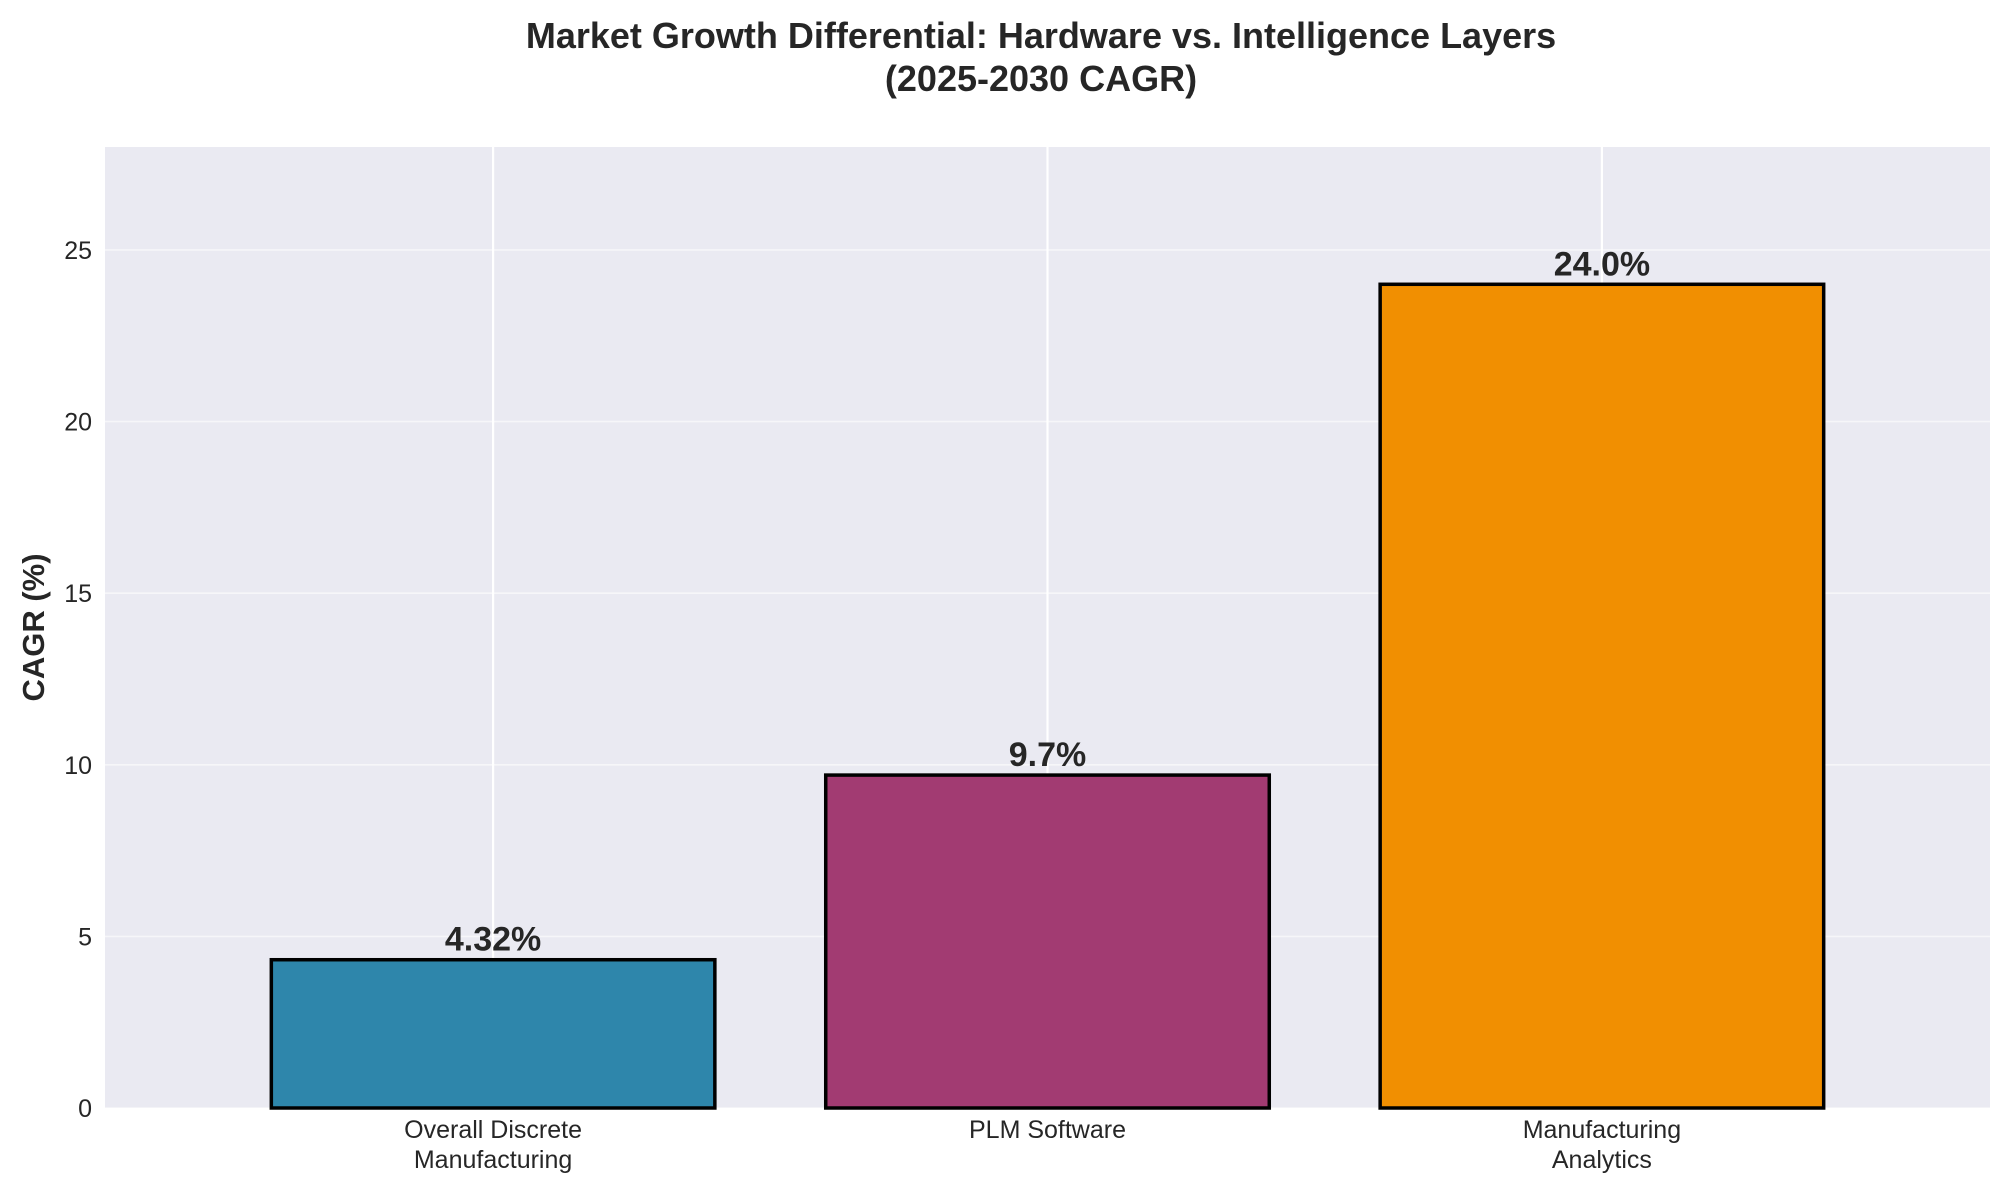  I want to click on bar-value-label: 4.32%, so click(493, 940).